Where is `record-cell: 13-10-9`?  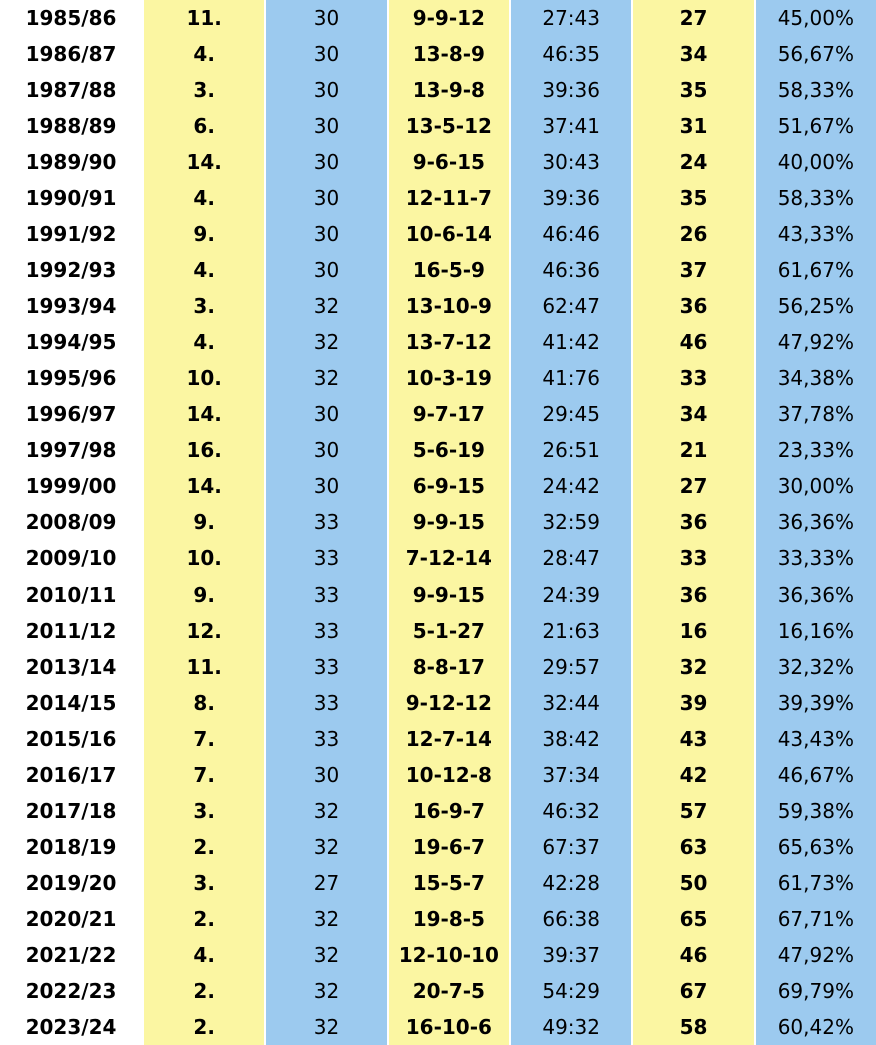 record-cell: 13-10-9 is located at coordinates (448, 306).